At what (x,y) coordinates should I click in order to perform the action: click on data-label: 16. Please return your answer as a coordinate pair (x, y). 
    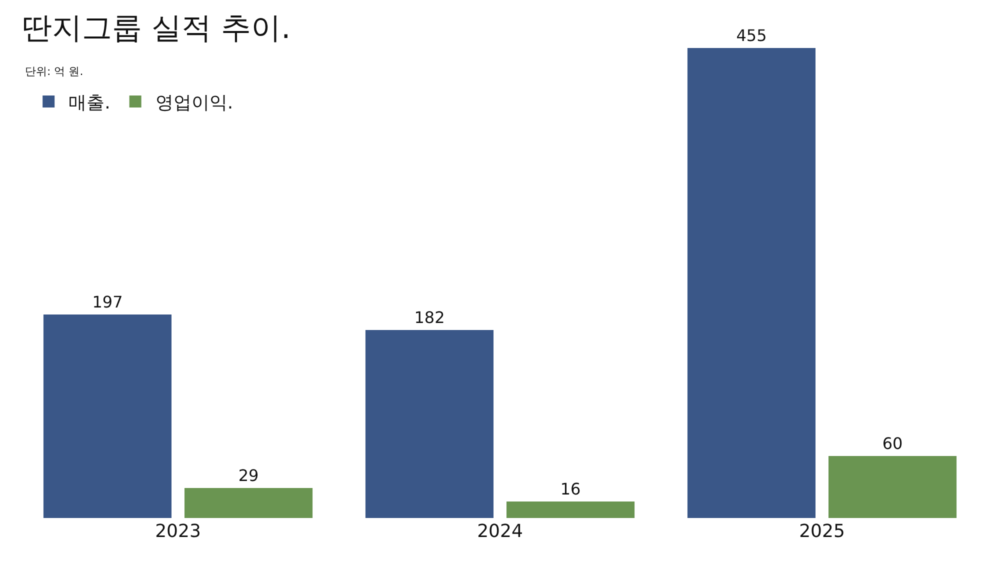
    Looking at the image, I should click on (570, 488).